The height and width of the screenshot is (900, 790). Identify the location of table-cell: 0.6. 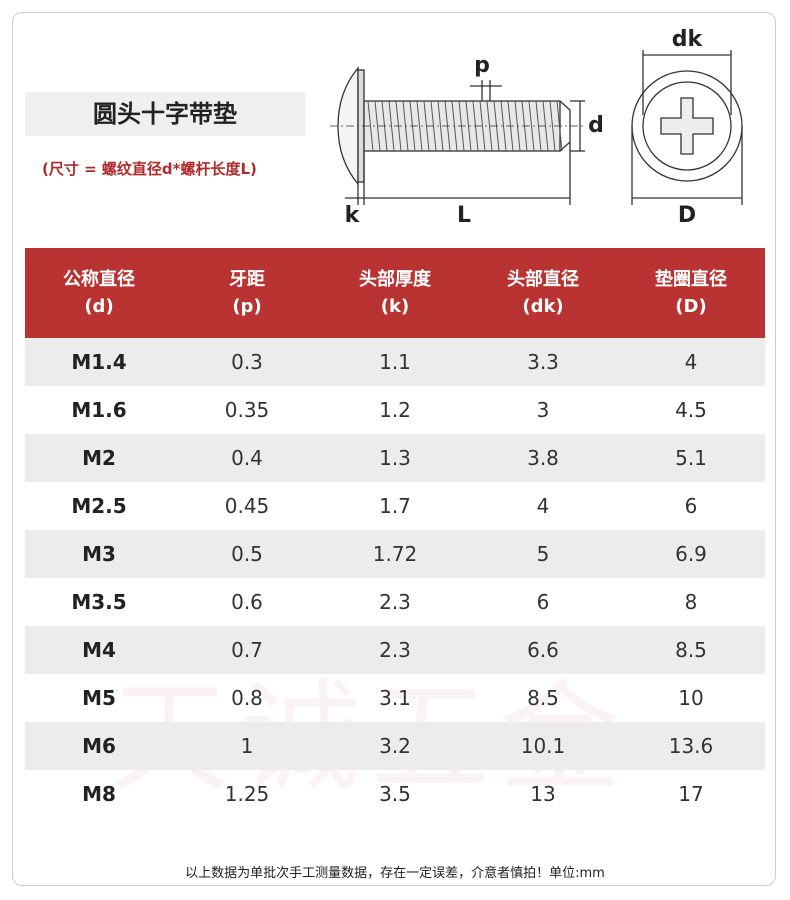
(247, 602).